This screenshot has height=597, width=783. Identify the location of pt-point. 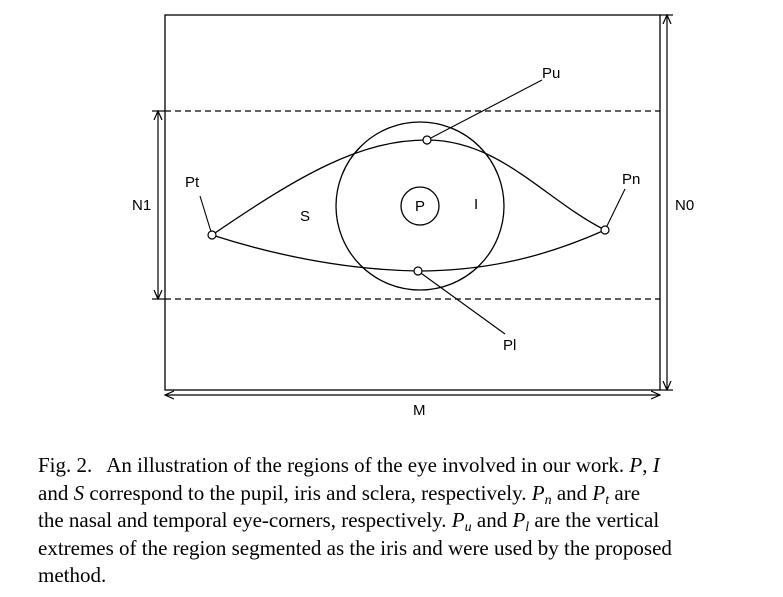
(212, 235).